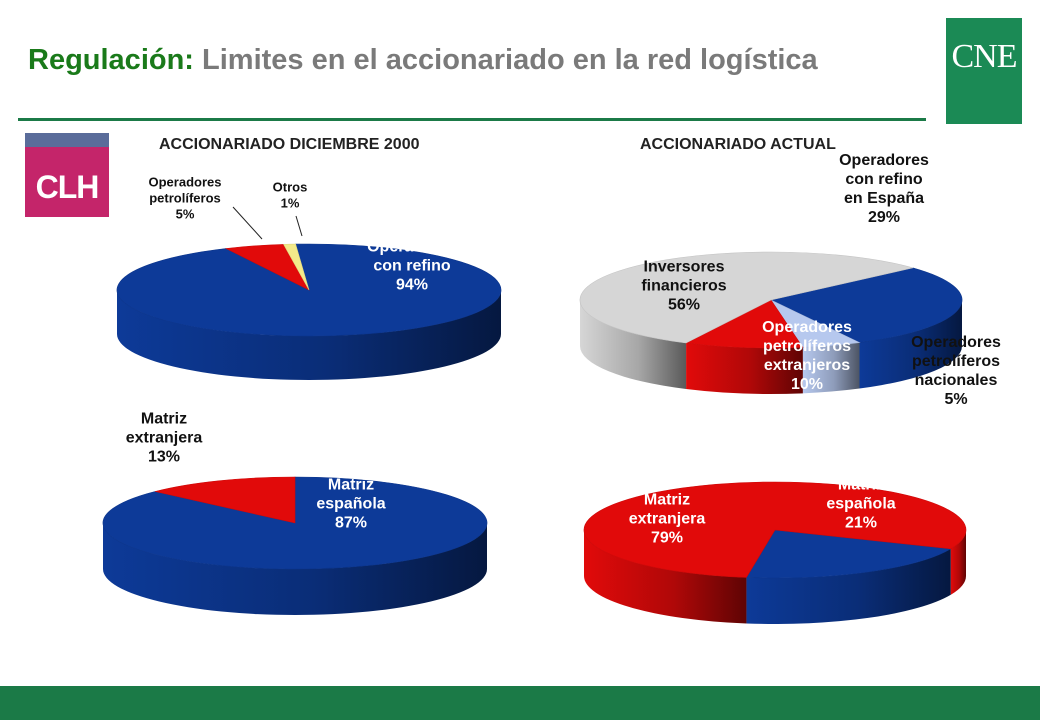  What do you see at coordinates (472, 119) in the screenshot?
I see `title-divider` at bounding box center [472, 119].